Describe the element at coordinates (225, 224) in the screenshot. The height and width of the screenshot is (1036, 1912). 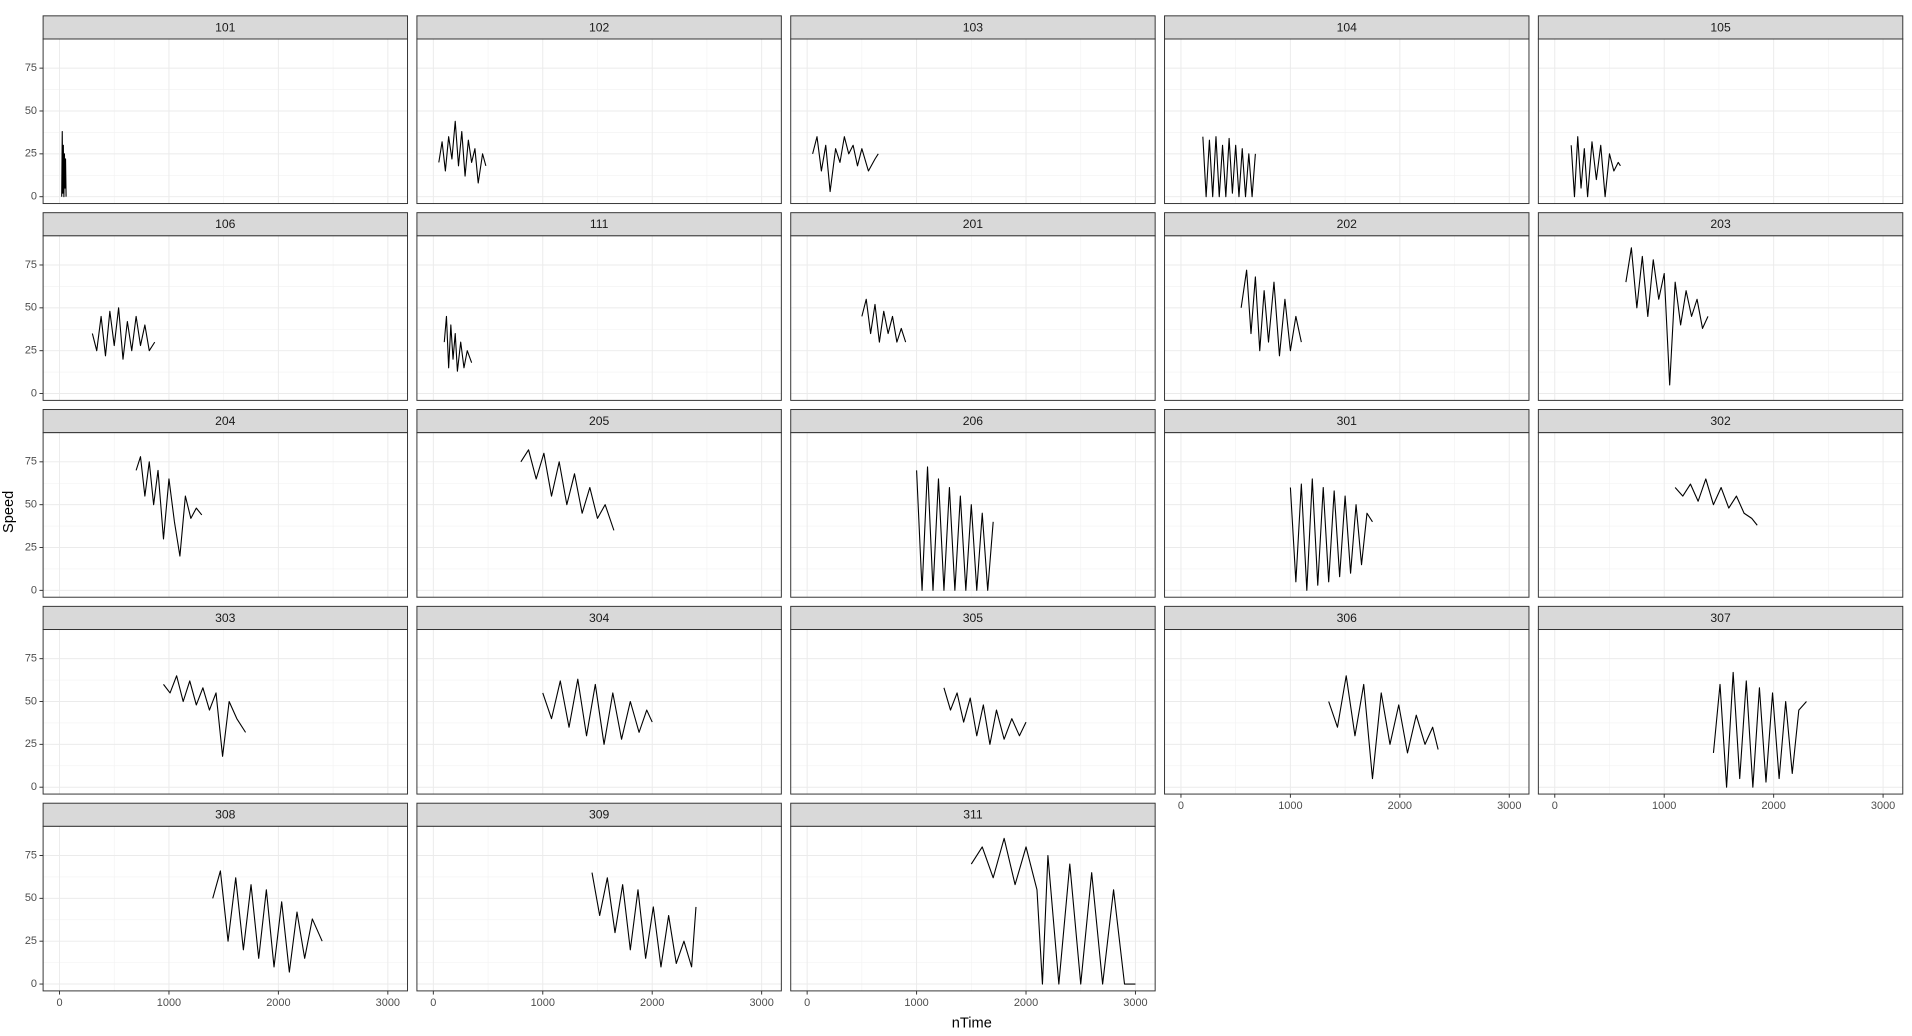
I see `facet-label: 106` at that location.